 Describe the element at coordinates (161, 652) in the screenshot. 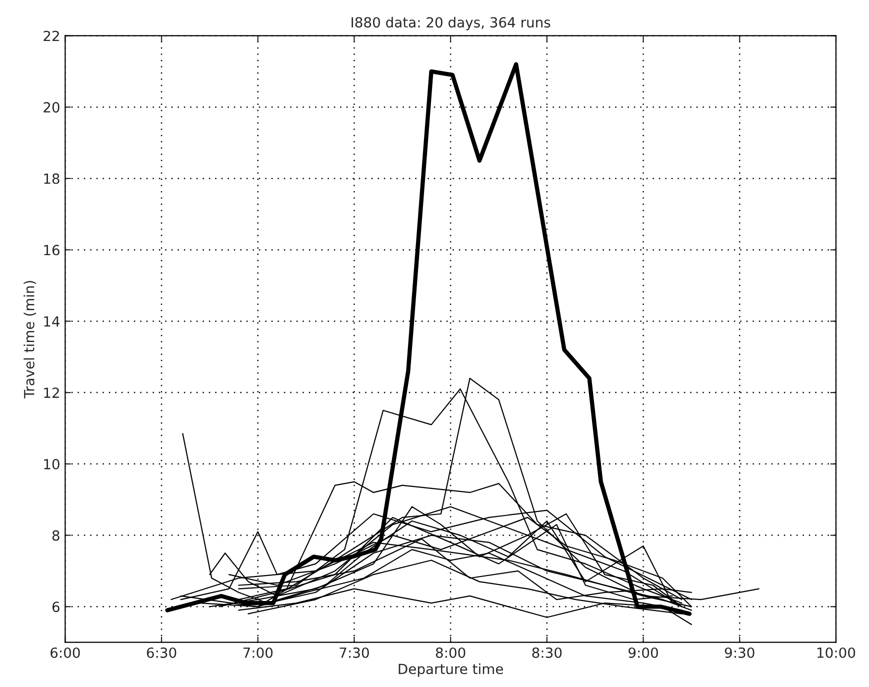

I see `x-tick-label: 6:30` at that location.